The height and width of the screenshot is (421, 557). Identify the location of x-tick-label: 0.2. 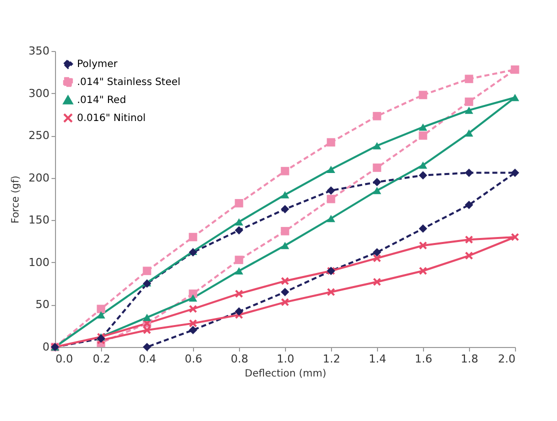
(101, 359).